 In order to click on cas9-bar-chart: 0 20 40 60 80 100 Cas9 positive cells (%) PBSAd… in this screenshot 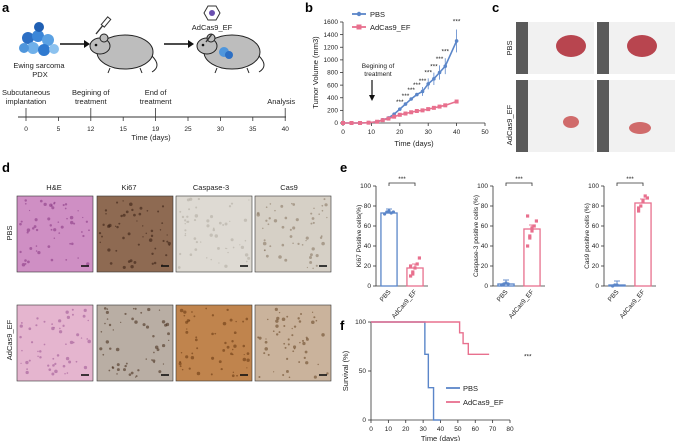, I will do `click(620, 248)`.